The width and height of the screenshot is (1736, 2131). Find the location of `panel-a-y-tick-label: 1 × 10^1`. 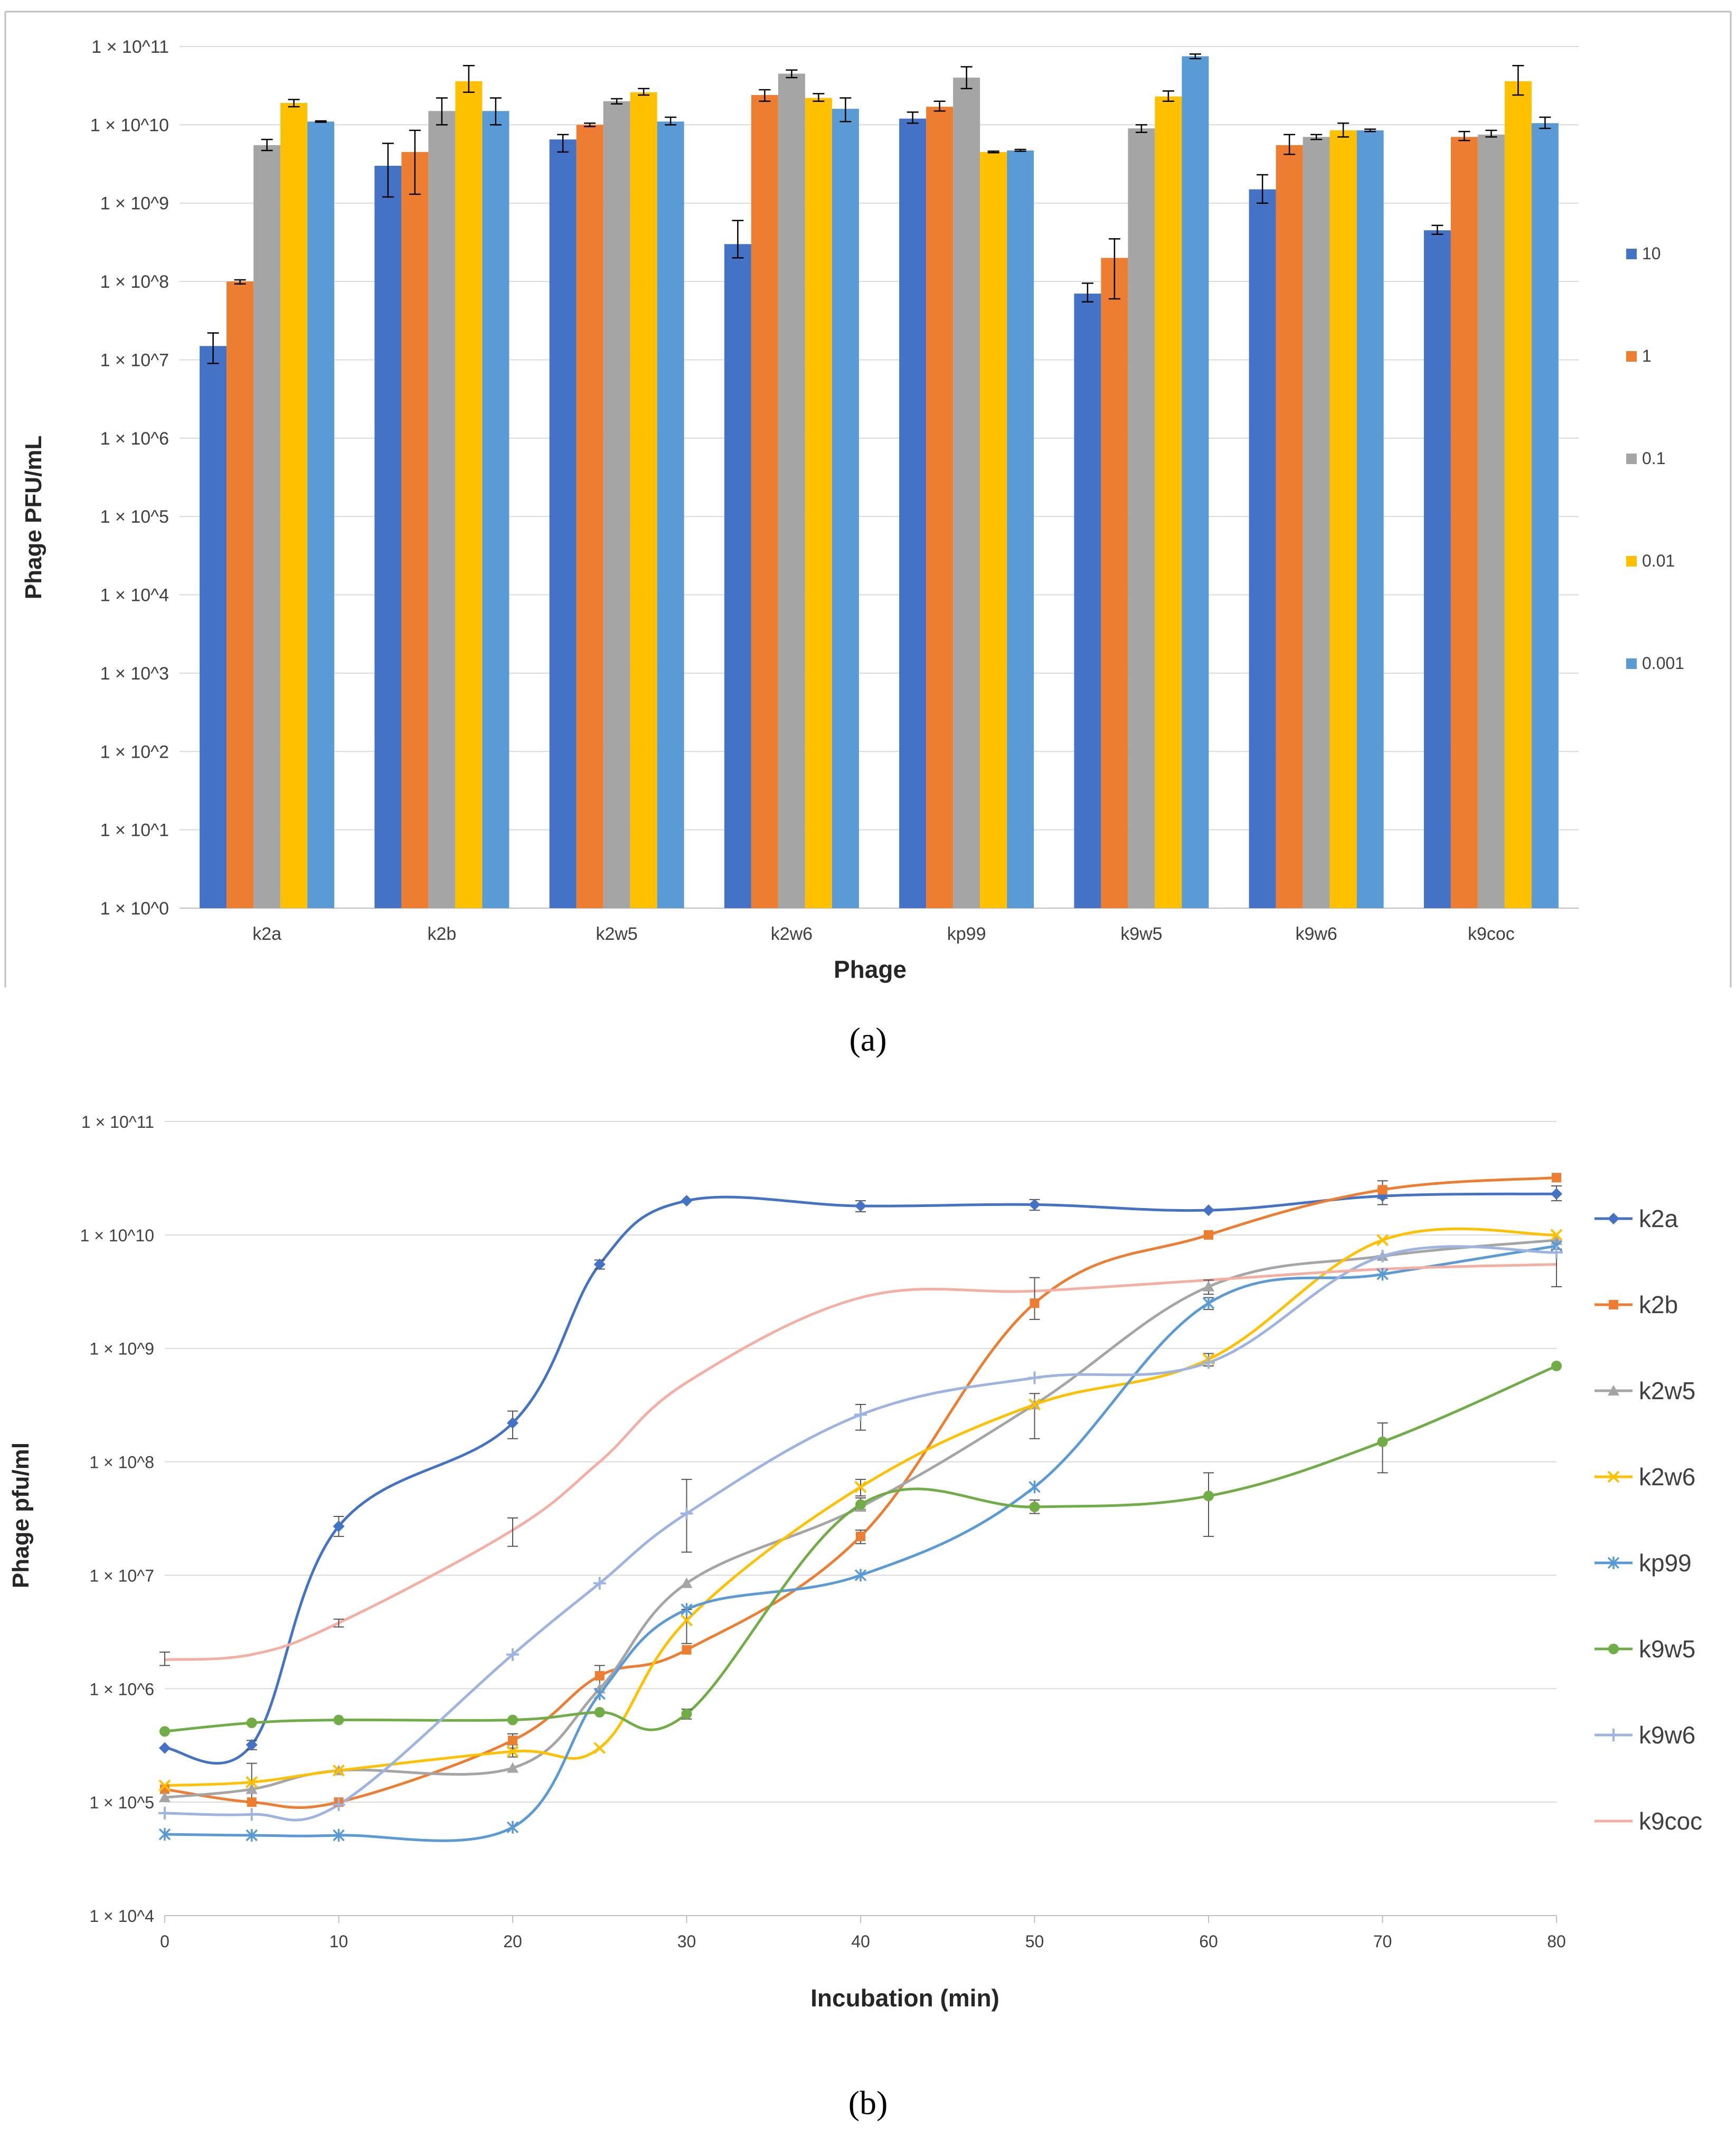

panel-a-y-tick-label: 1 × 10^1 is located at coordinates (134, 831).